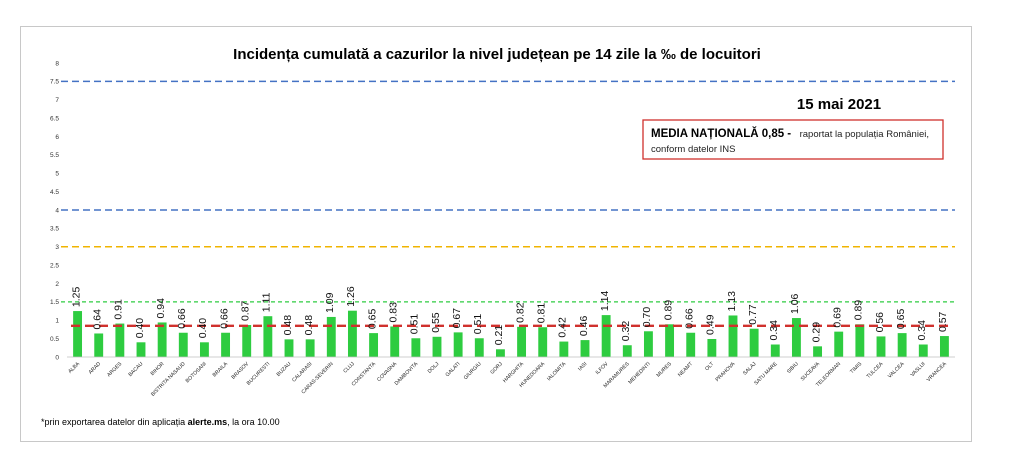  What do you see at coordinates (158, 369) in the screenshot?
I see `x-tick-label: BIHOR` at bounding box center [158, 369].